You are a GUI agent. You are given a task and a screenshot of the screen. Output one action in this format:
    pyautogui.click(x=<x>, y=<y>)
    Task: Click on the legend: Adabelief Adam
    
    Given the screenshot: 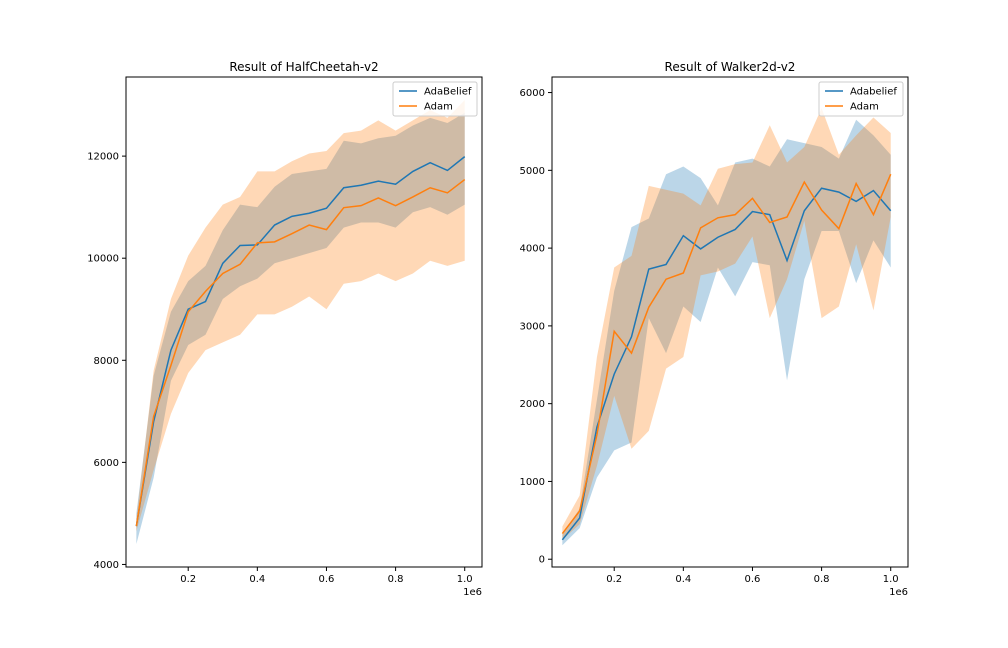 What is the action you would take?
    pyautogui.click(x=861, y=99)
    